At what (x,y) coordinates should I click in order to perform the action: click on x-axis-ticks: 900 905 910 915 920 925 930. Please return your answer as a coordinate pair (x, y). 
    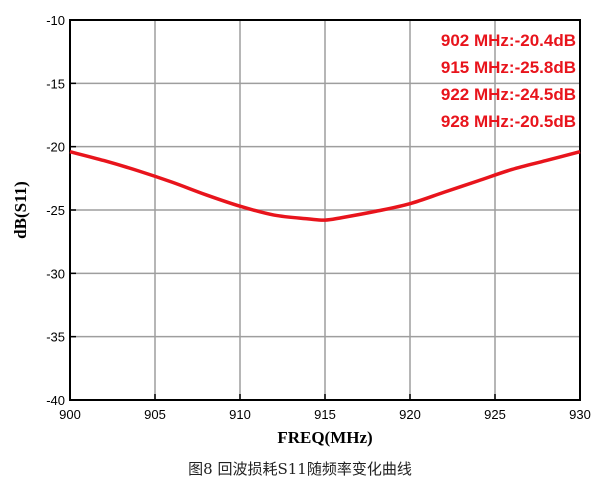
    Looking at the image, I should click on (325, 408).